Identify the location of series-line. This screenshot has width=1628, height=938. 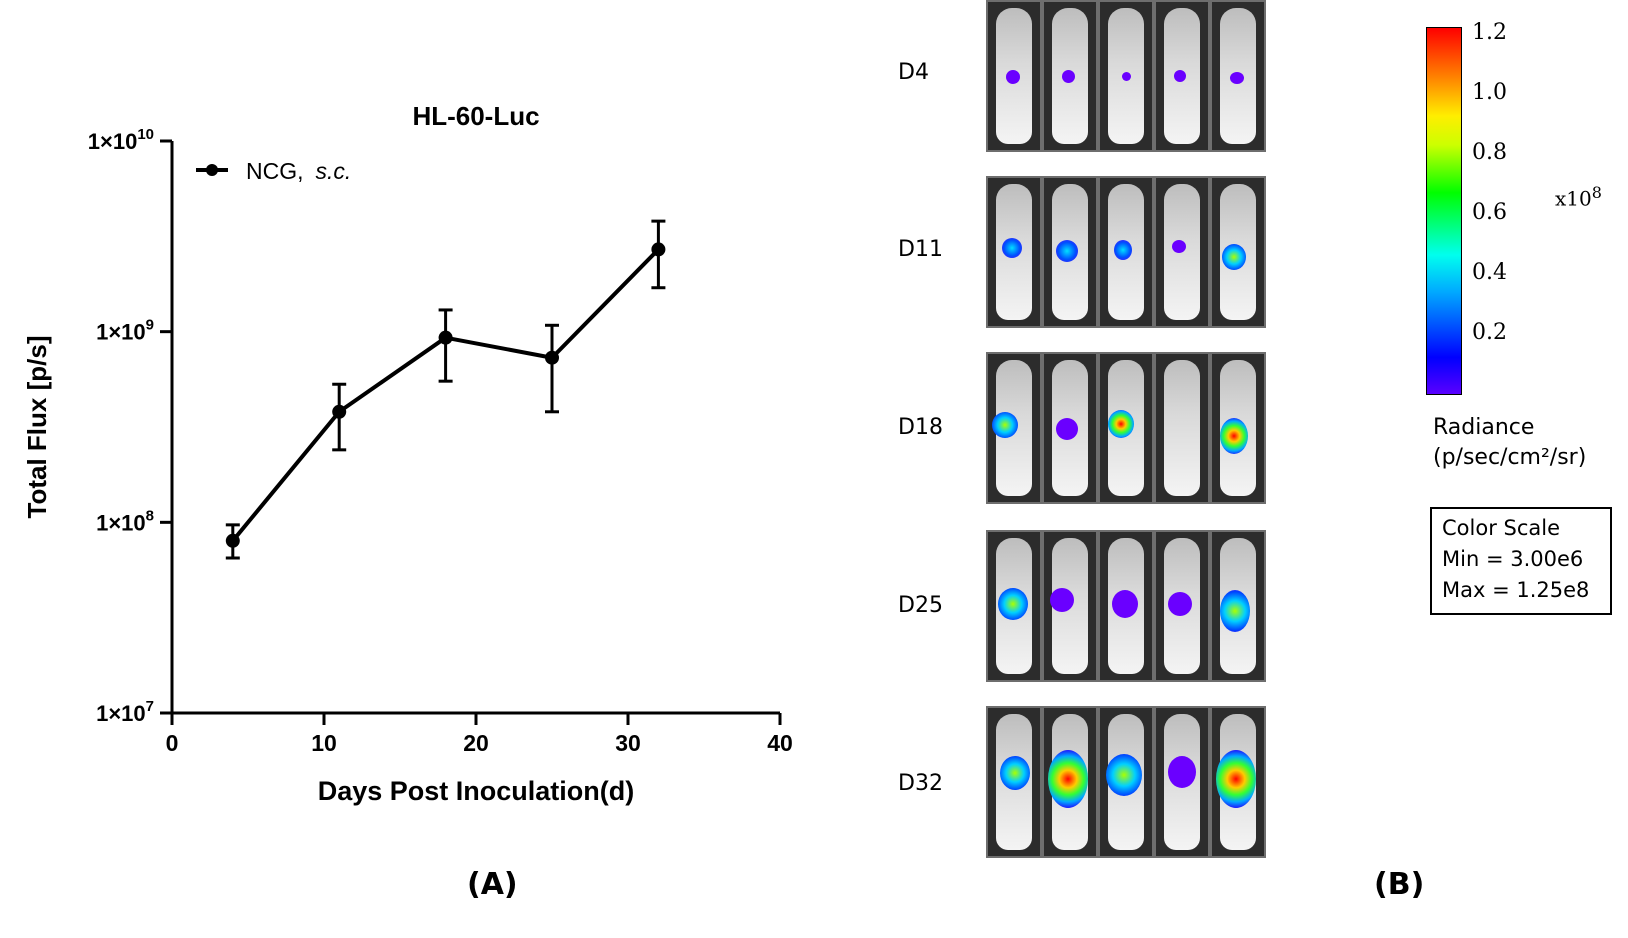
(445, 395).